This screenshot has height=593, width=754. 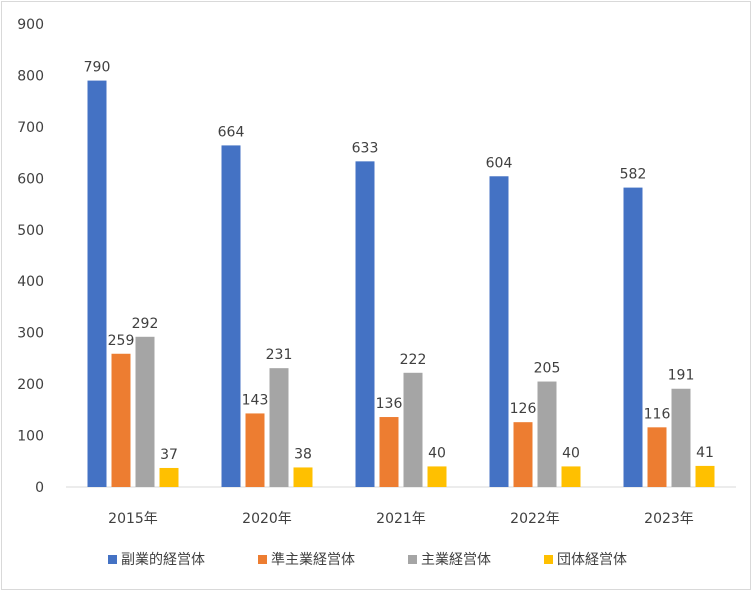 What do you see at coordinates (30, 385) in the screenshot?
I see `y-tick-label: 200` at bounding box center [30, 385].